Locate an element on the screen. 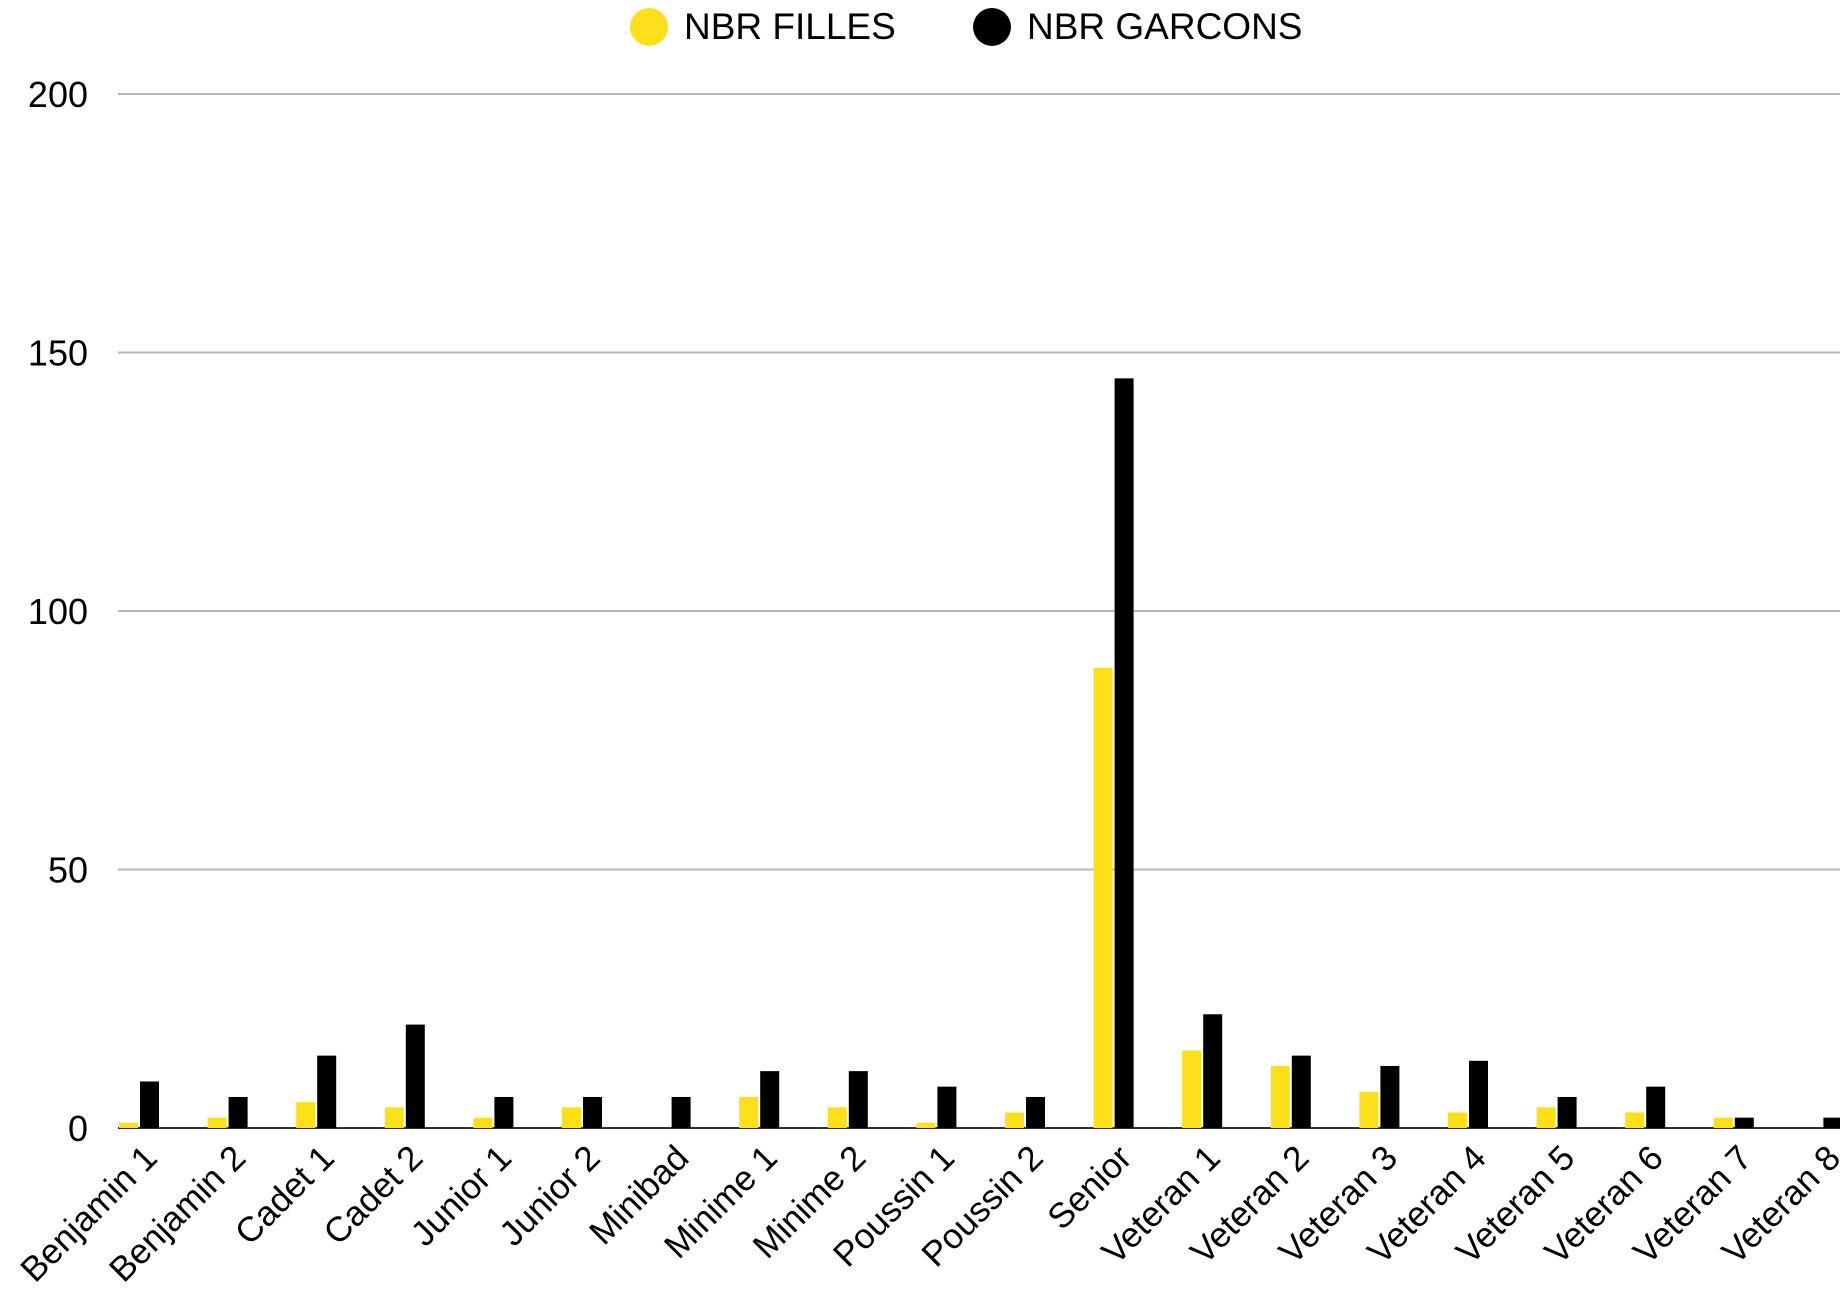  legend-swatch-filles is located at coordinates (649, 27).